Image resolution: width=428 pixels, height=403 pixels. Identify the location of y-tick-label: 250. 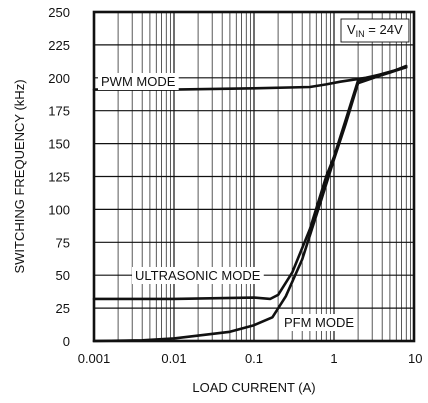
(59, 12).